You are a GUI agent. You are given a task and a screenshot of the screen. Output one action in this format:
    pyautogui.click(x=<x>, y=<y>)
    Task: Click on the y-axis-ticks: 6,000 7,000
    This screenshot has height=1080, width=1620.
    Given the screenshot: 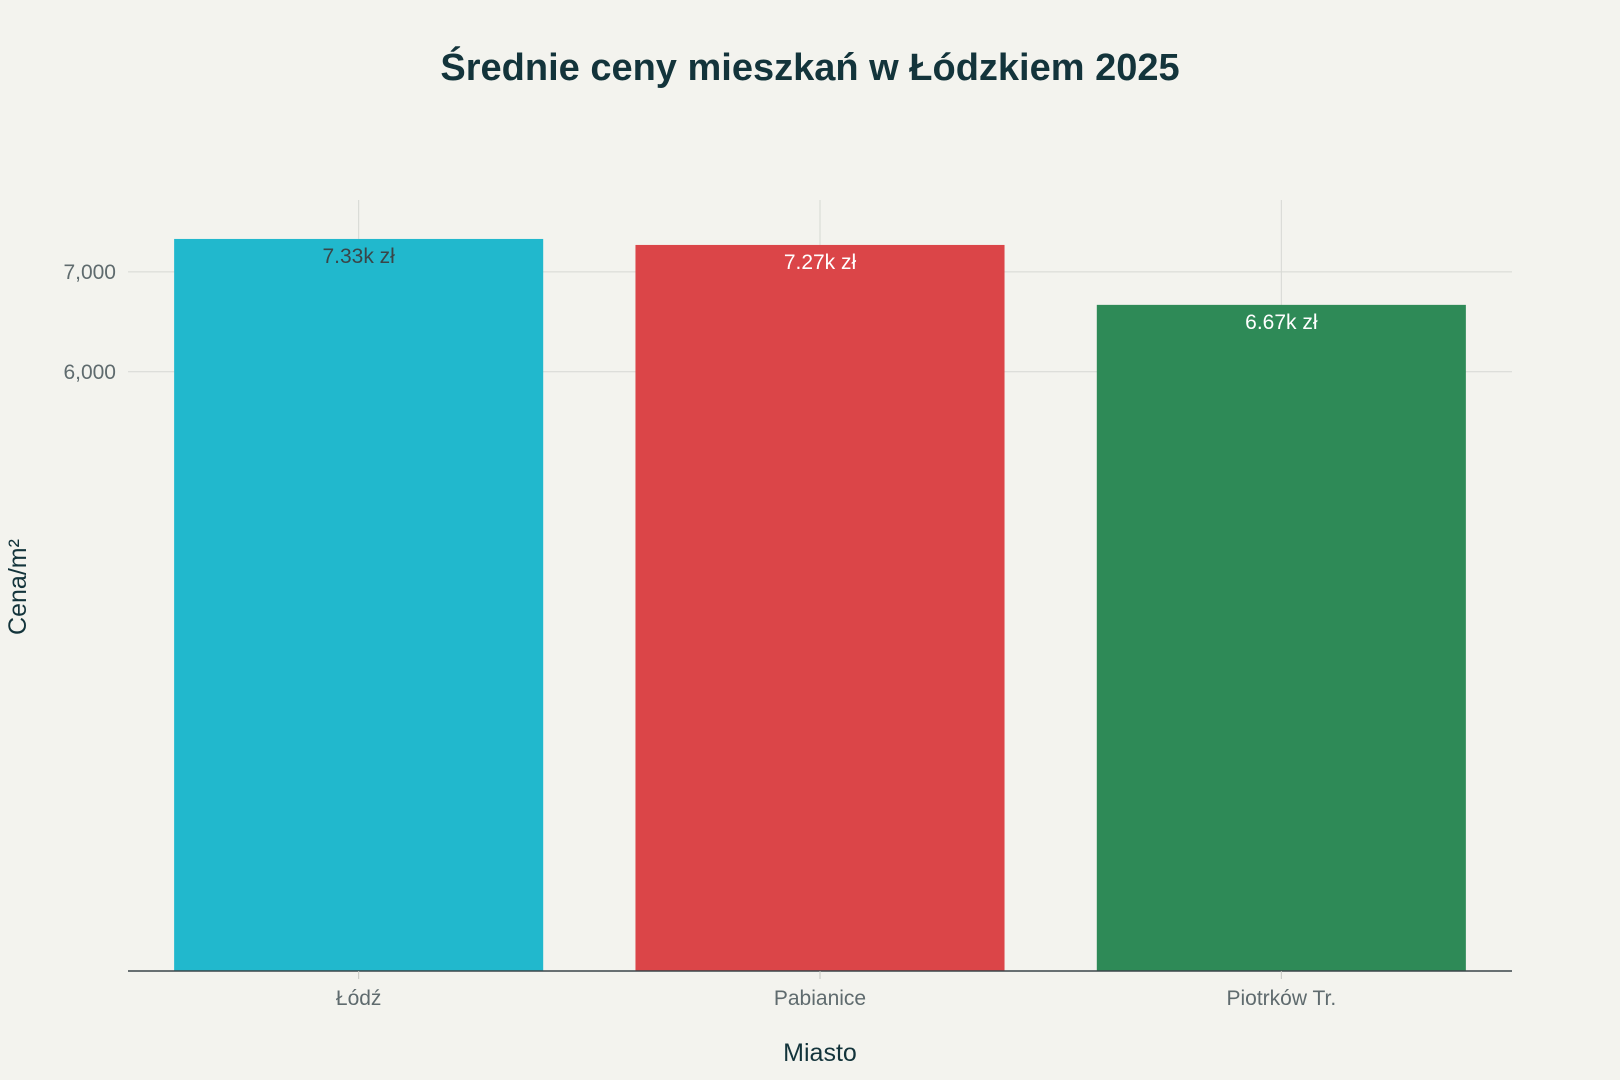 What is the action you would take?
    pyautogui.click(x=89, y=322)
    